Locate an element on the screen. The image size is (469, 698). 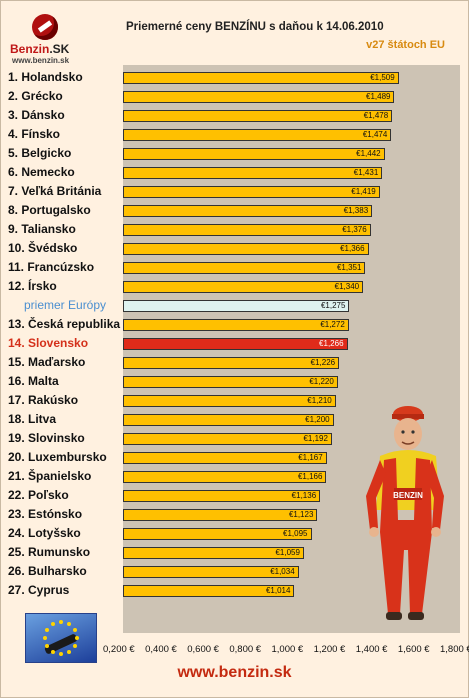
category-label: 11. Francúzsko is located at coordinates (51, 267).